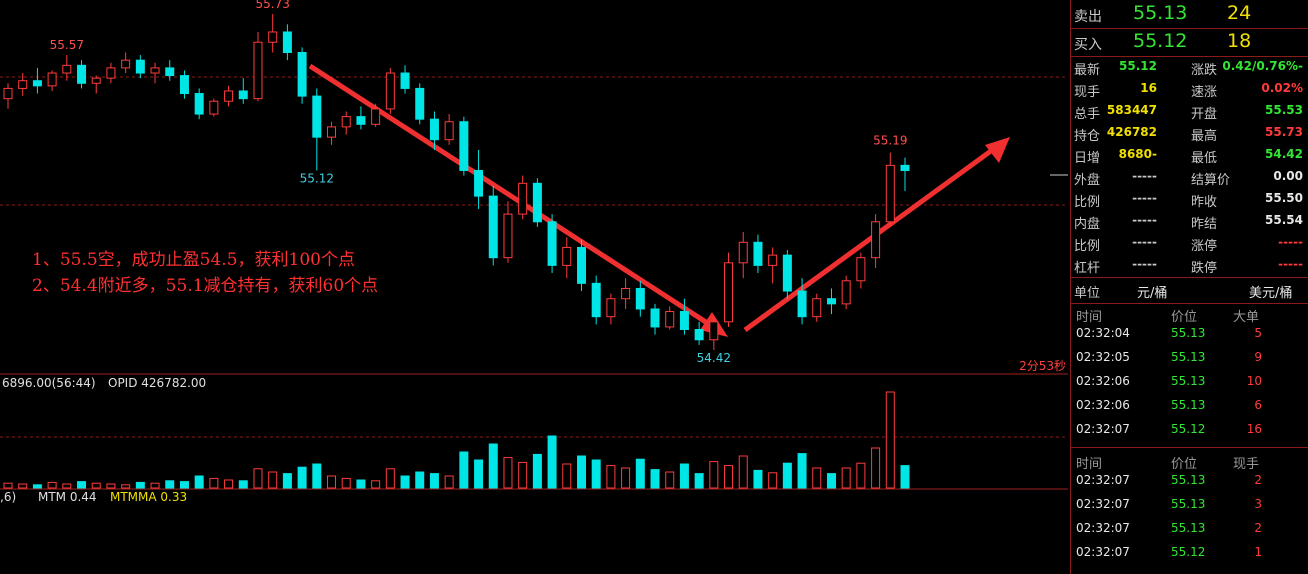 This screenshot has height=574, width=1308. Describe the element at coordinates (1204, 224) in the screenshot. I see `stat-label: 昨结` at that location.